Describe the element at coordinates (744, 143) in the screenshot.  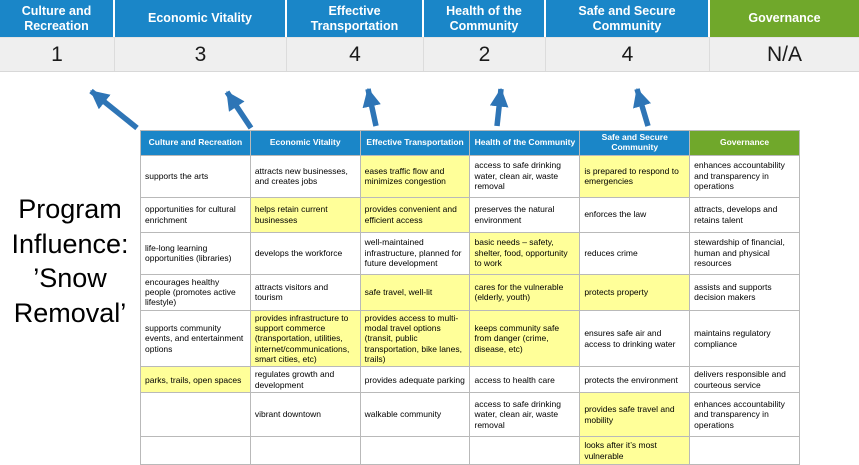
I see `matrix-col-header-governance: Governance` at that location.